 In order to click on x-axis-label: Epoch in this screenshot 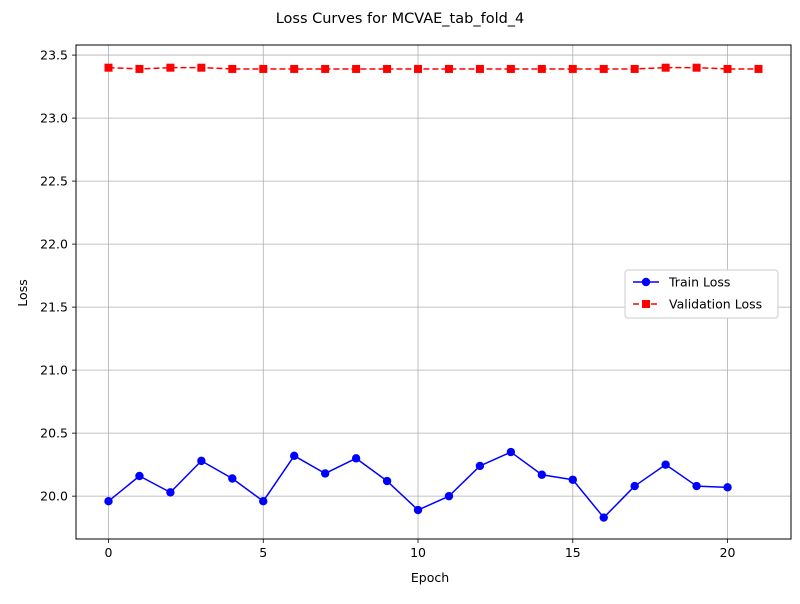, I will do `click(430, 577)`.